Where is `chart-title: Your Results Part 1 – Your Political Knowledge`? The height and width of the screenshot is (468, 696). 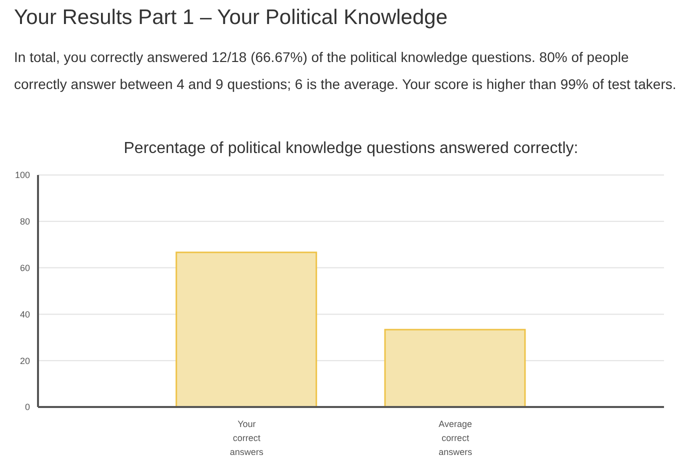 chart-title: Your Results Part 1 – Your Political Knowledge is located at coordinates (231, 18).